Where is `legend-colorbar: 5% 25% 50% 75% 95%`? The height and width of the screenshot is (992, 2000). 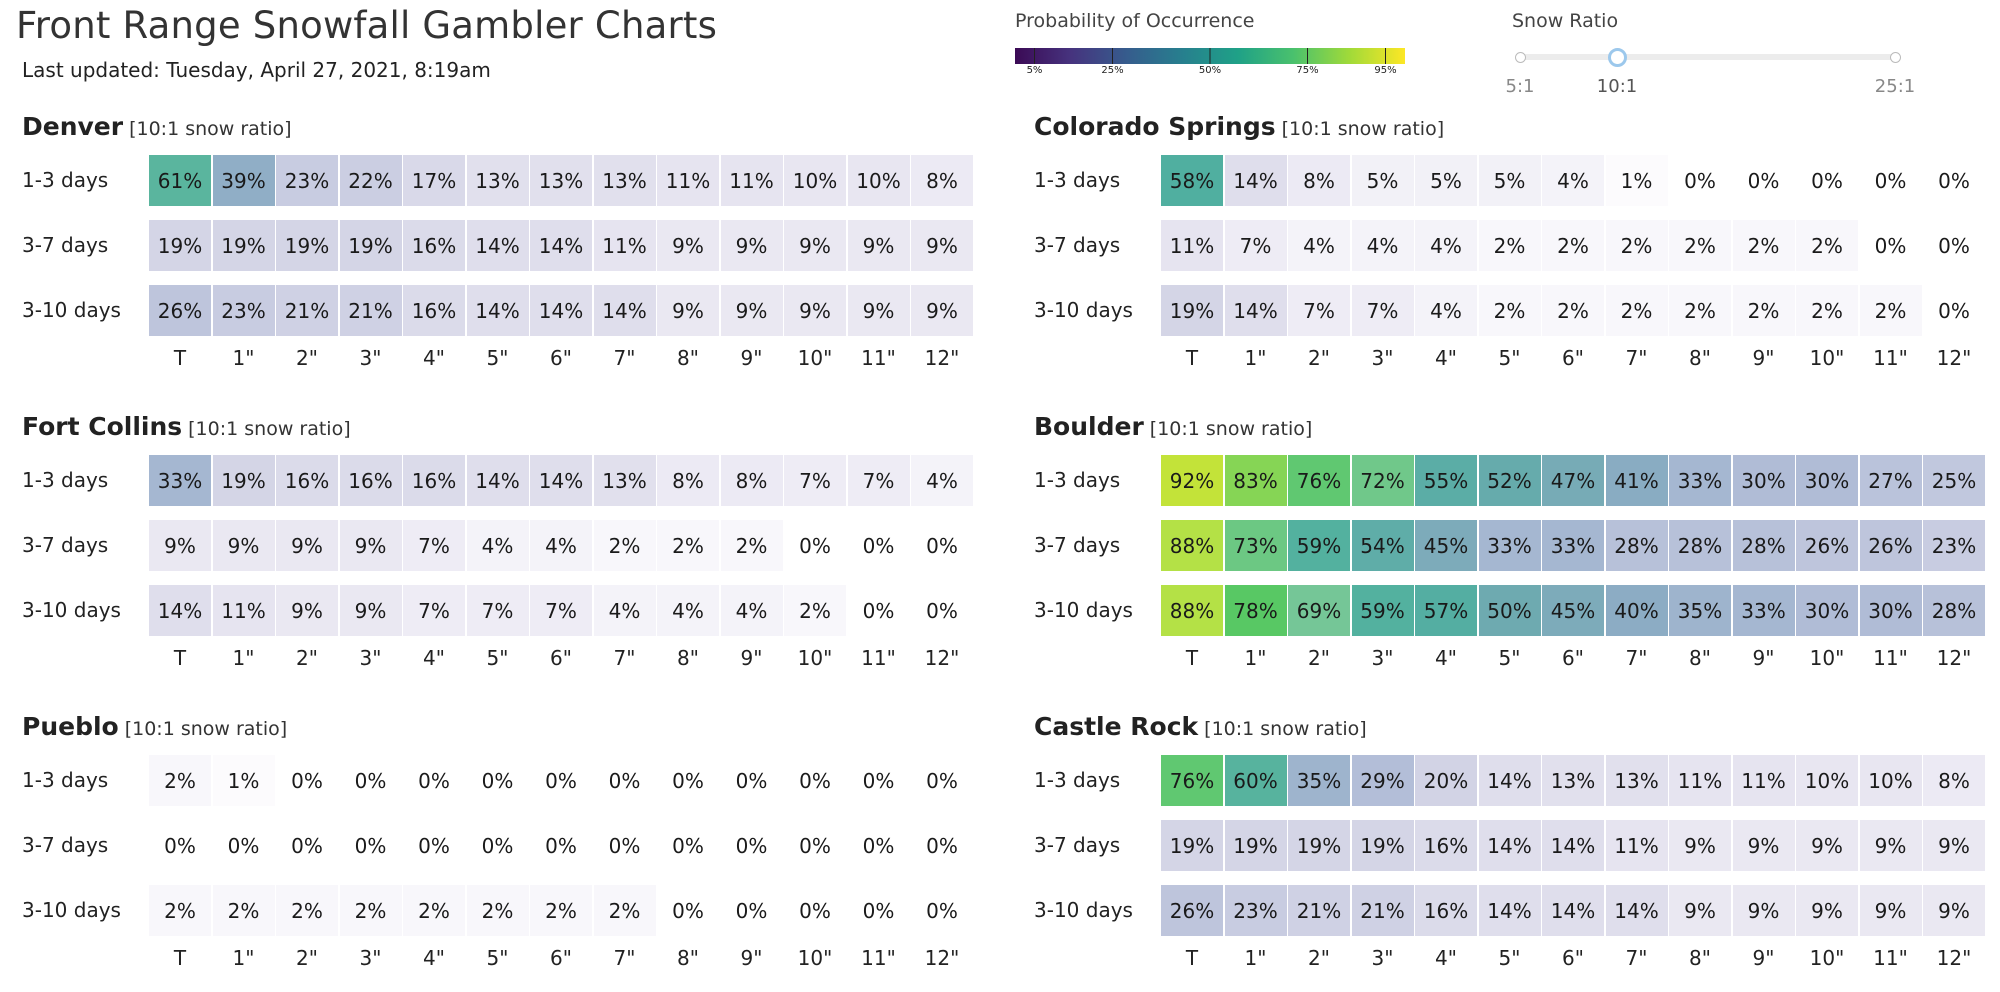 legend-colorbar: 5% 25% 50% 75% 95% is located at coordinates (1210, 61).